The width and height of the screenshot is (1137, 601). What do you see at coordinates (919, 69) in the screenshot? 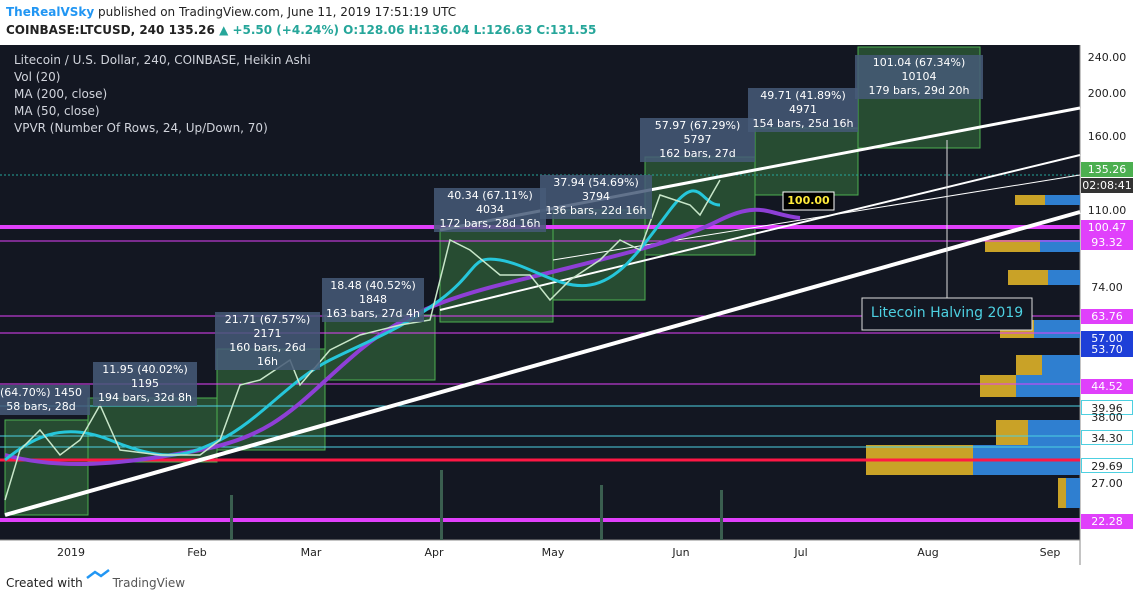
I see `measure-change: 101.04 (67.34%) 10104` at bounding box center [919, 69].